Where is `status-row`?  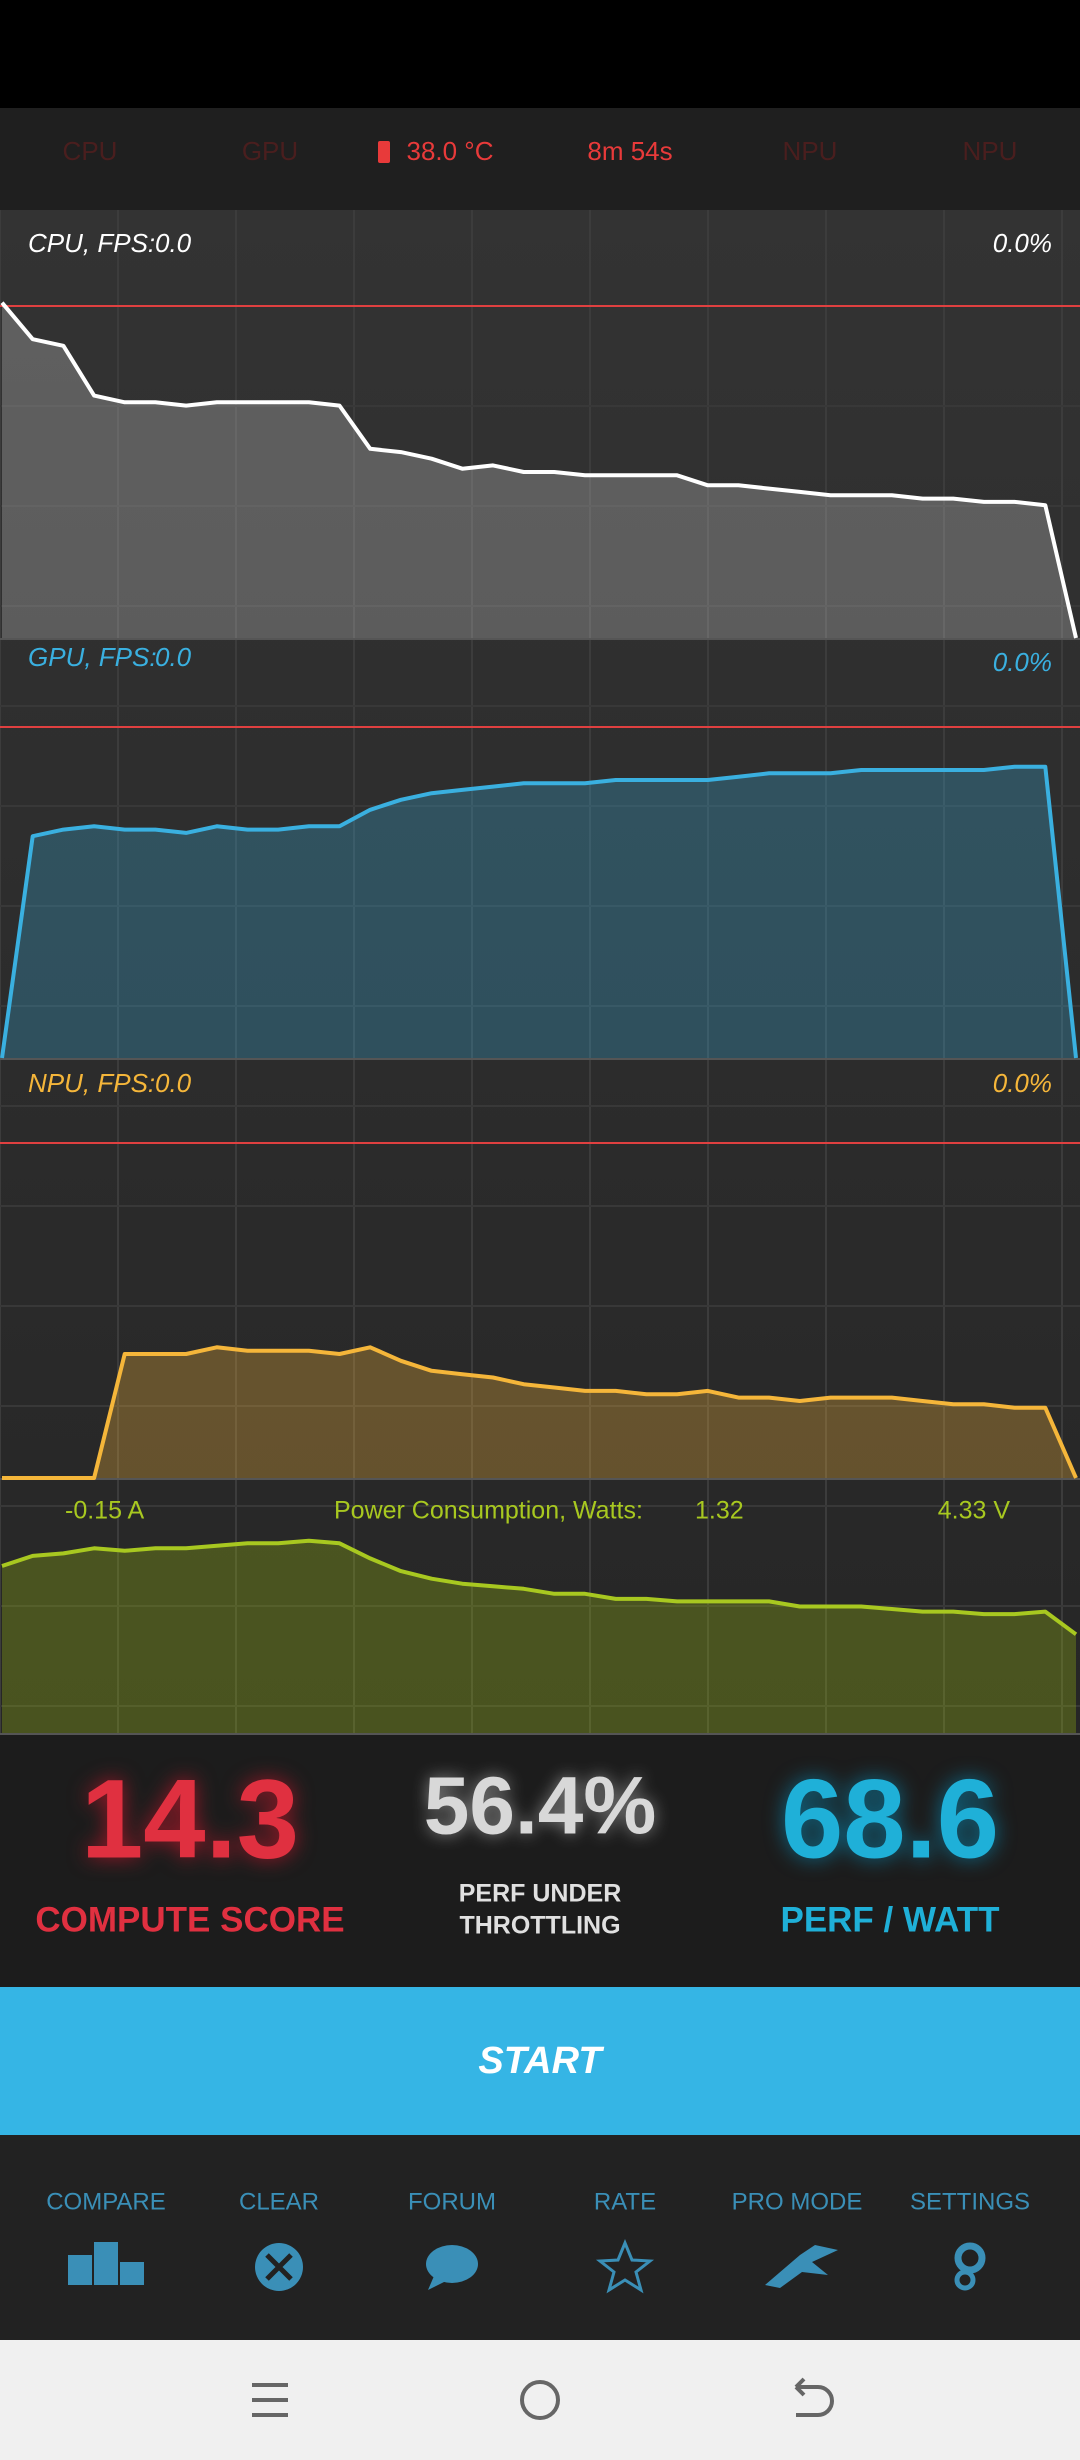
status-row is located at coordinates (540, 159).